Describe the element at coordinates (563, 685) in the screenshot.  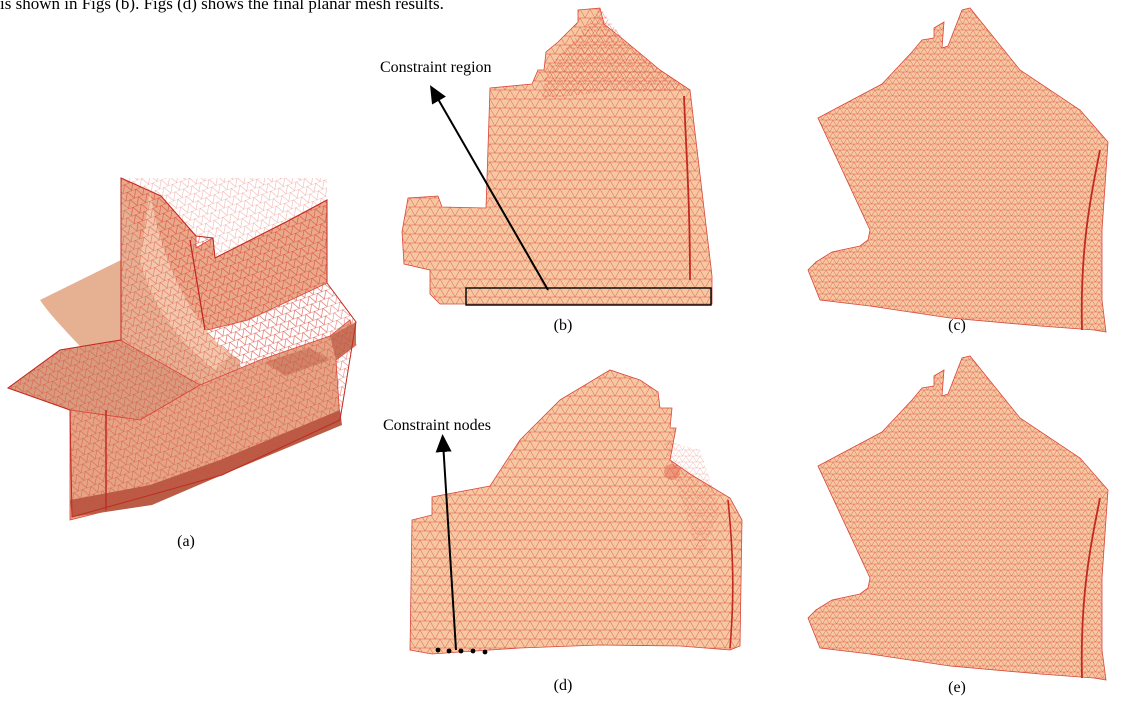
I see `caption-d: (d)` at that location.